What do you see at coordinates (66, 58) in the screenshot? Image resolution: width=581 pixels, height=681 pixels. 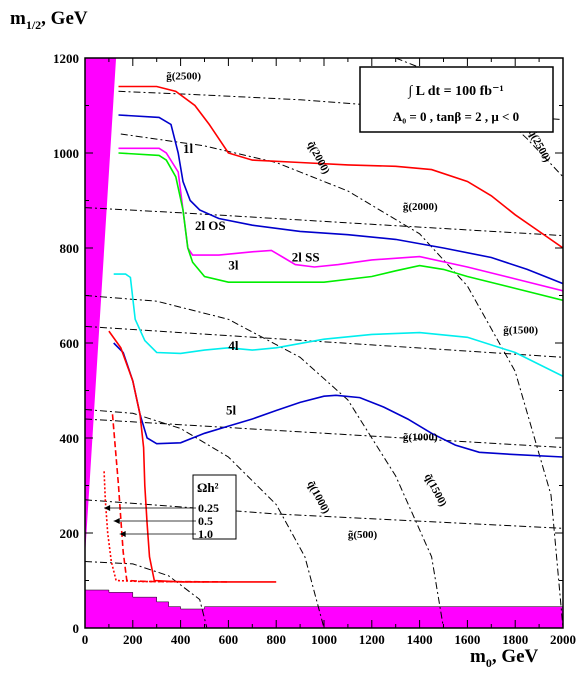 I see `y-tick-label: 1200` at bounding box center [66, 58].